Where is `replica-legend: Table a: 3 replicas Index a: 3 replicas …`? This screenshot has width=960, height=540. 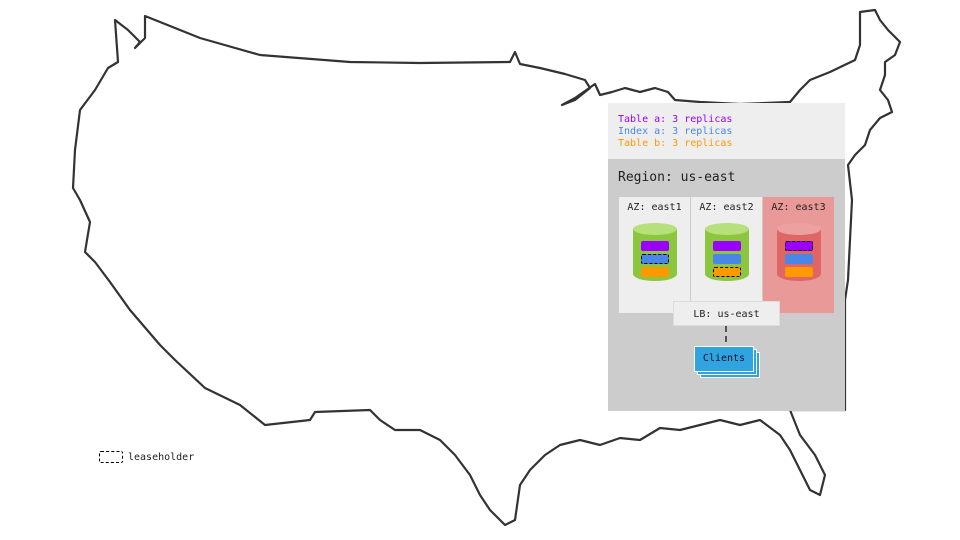 replica-legend: Table a: 3 replicas Index a: 3 replicas … is located at coordinates (726, 131).